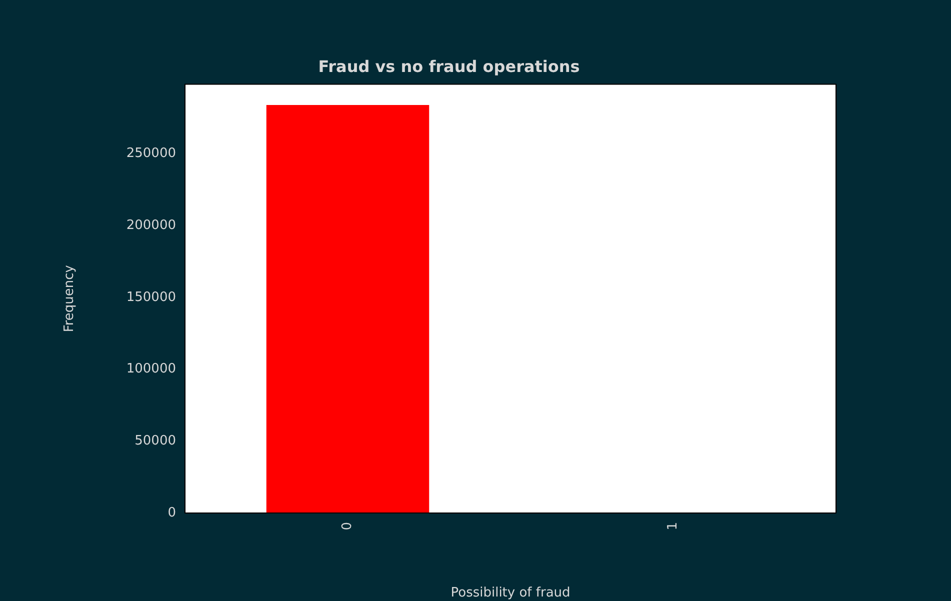  What do you see at coordinates (449, 66) in the screenshot?
I see `chart-title: Fraud vs no fraud operations` at bounding box center [449, 66].